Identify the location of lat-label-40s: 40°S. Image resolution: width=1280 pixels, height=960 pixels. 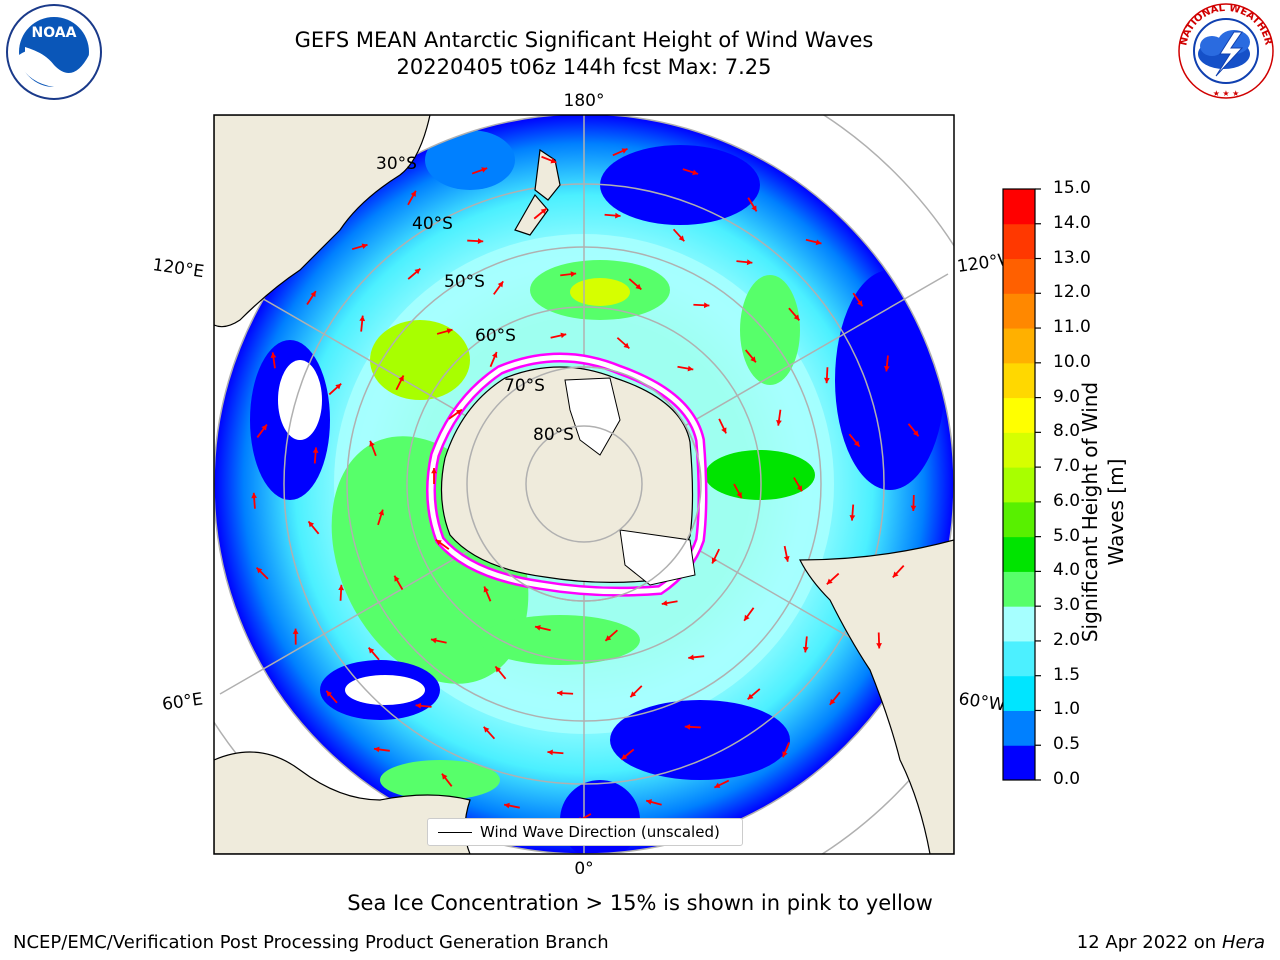
(432, 224).